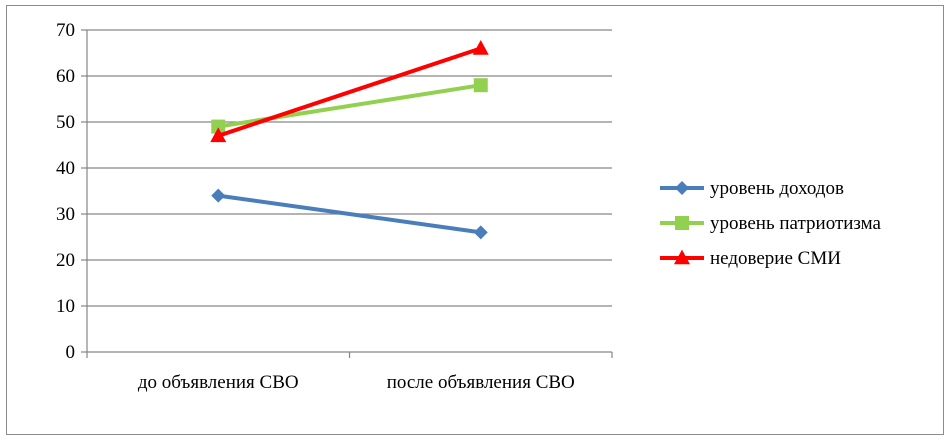 This screenshot has width=952, height=442. I want to click on y-tick-label-30: 30, so click(65, 214).